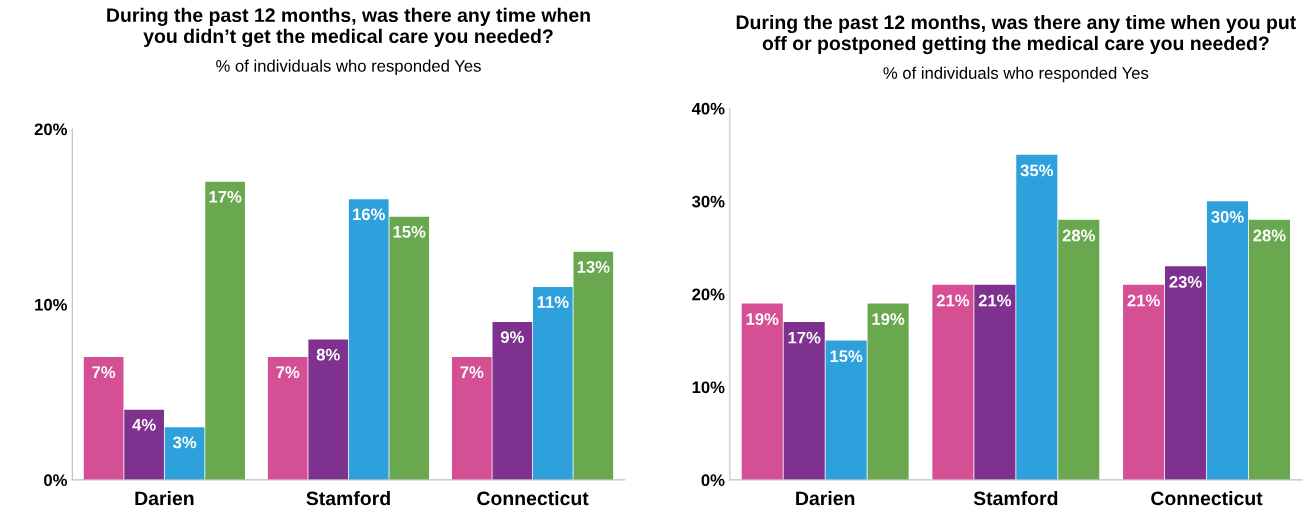  What do you see at coordinates (1037, 170) in the screenshot?
I see `data-label: 35%` at bounding box center [1037, 170].